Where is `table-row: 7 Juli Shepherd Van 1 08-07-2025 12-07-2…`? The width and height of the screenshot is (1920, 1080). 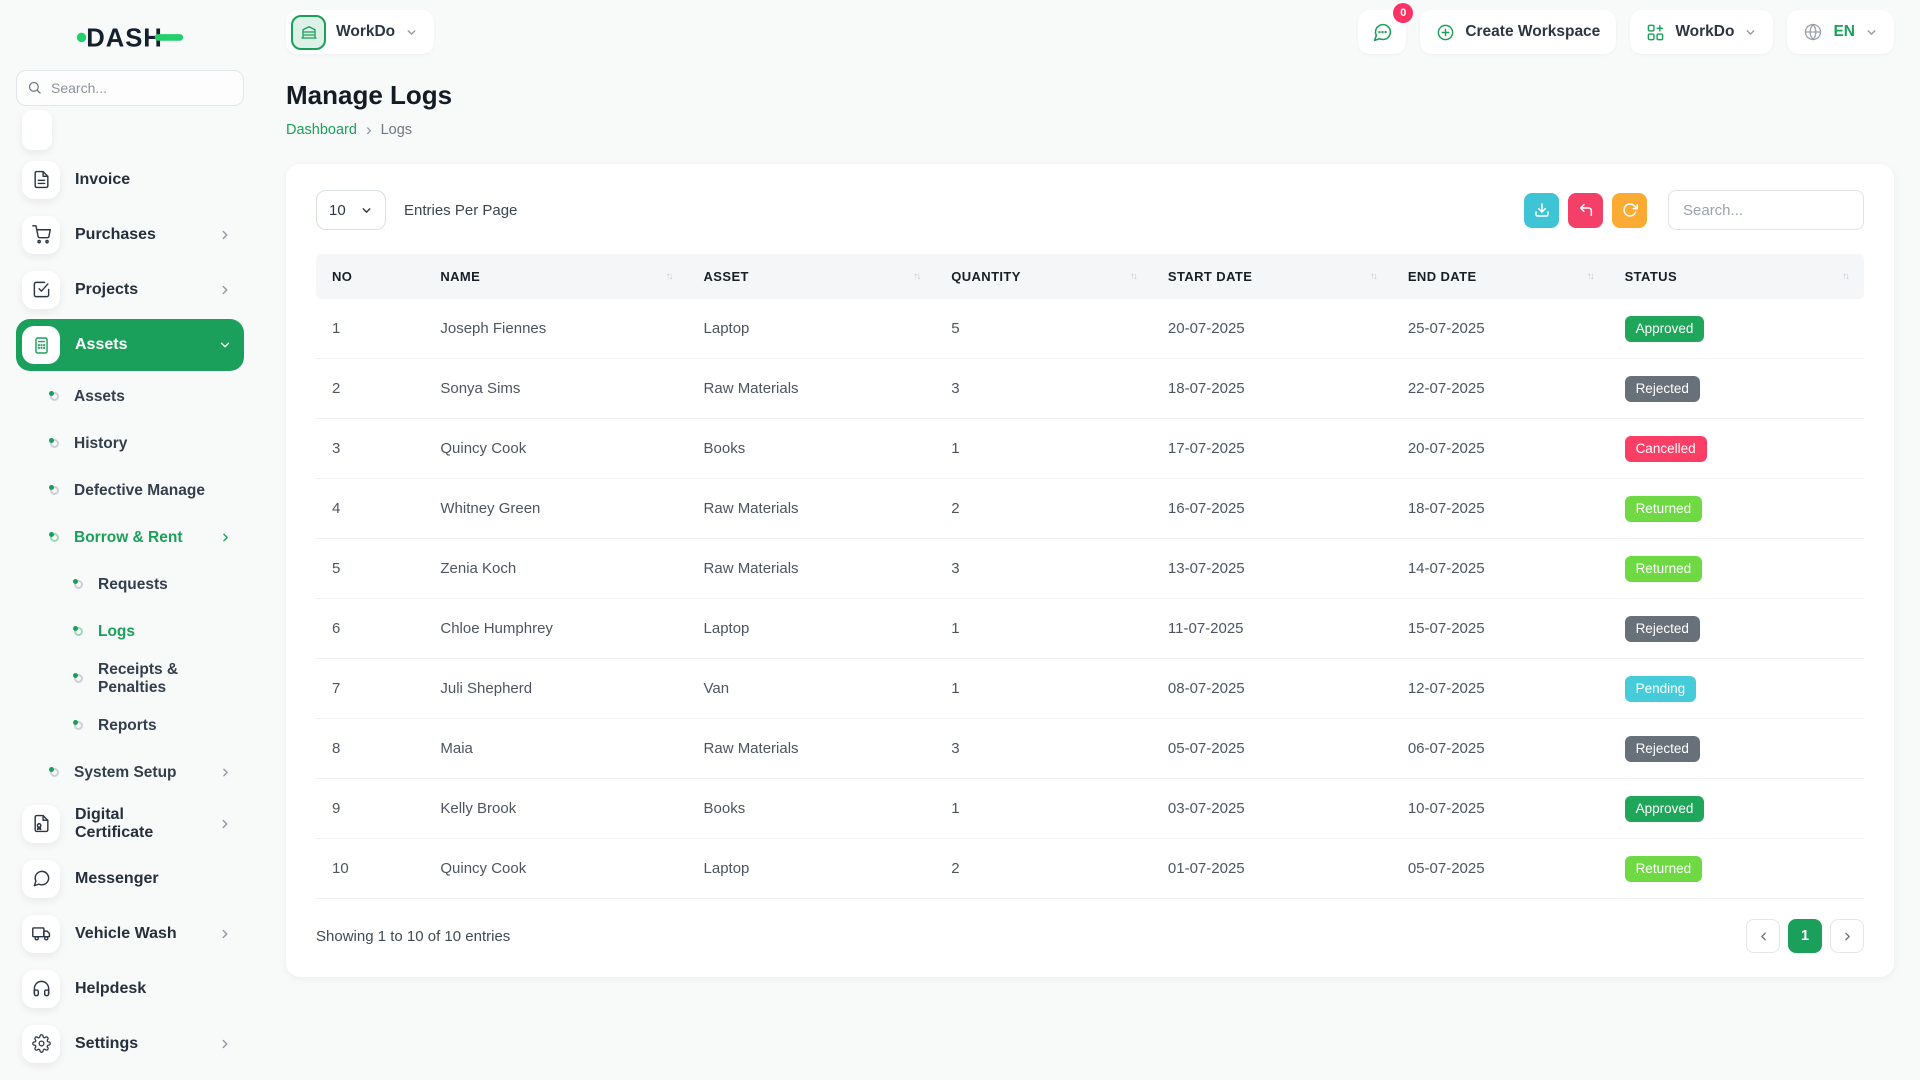 table-row: 7 Juli Shepherd Van 1 08-07-2025 12-07-2… is located at coordinates (1090, 688).